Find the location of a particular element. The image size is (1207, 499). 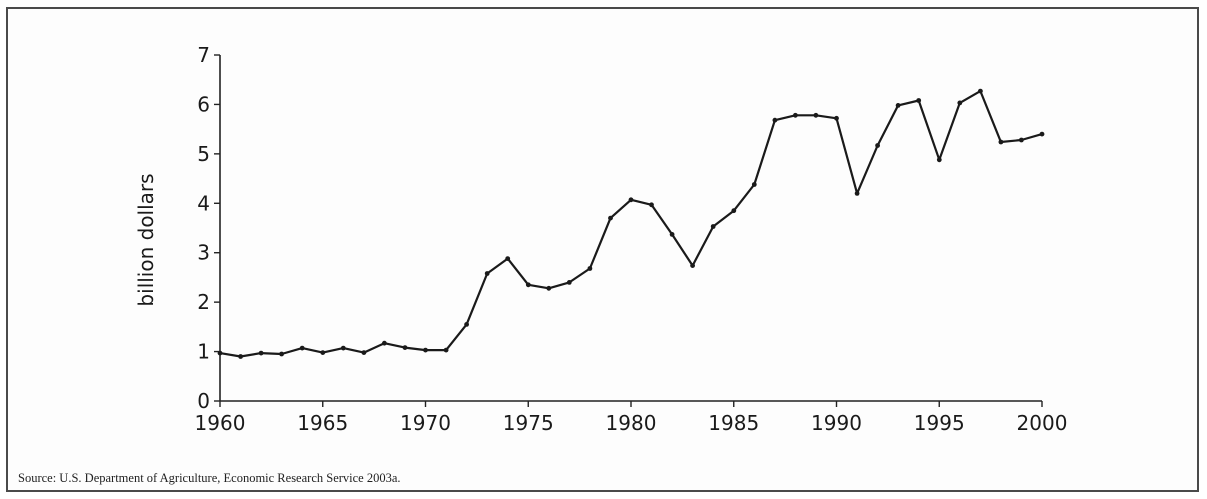

x-tick-label: 1975 is located at coordinates (528, 423).